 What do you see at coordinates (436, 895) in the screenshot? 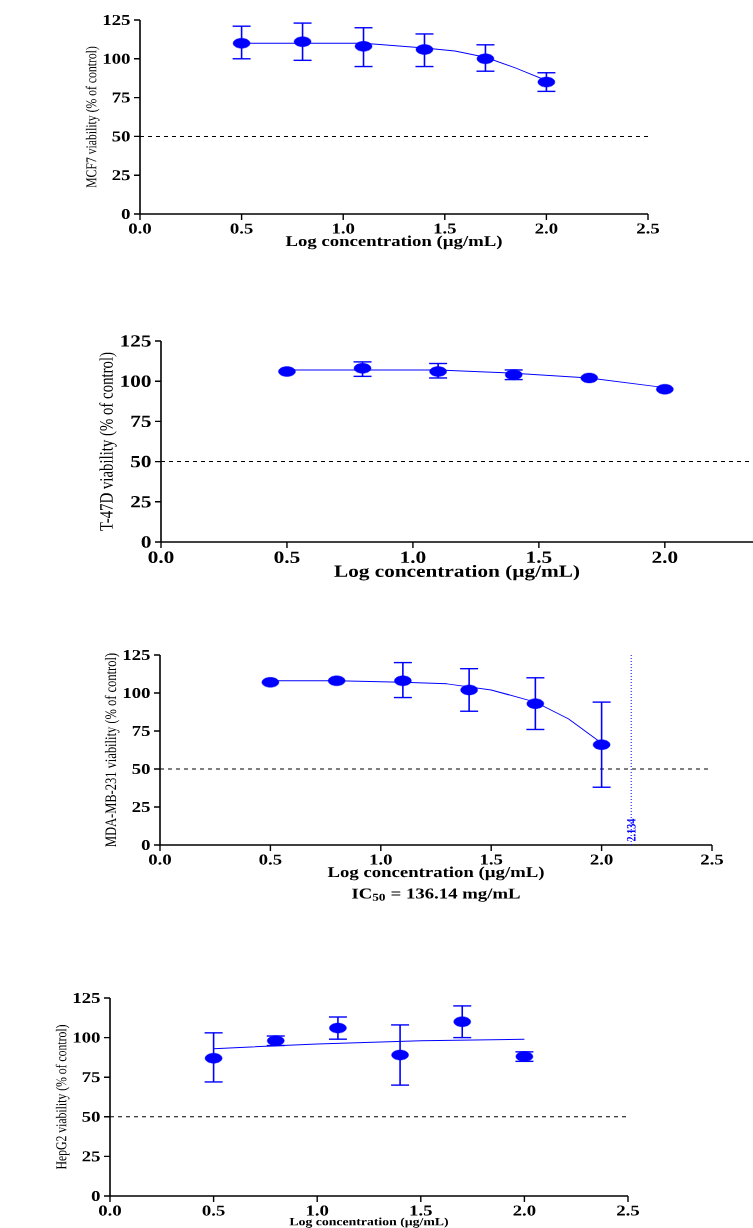
I see `text: IC$_{50}$ = 136.14 mg/mL` at bounding box center [436, 895].